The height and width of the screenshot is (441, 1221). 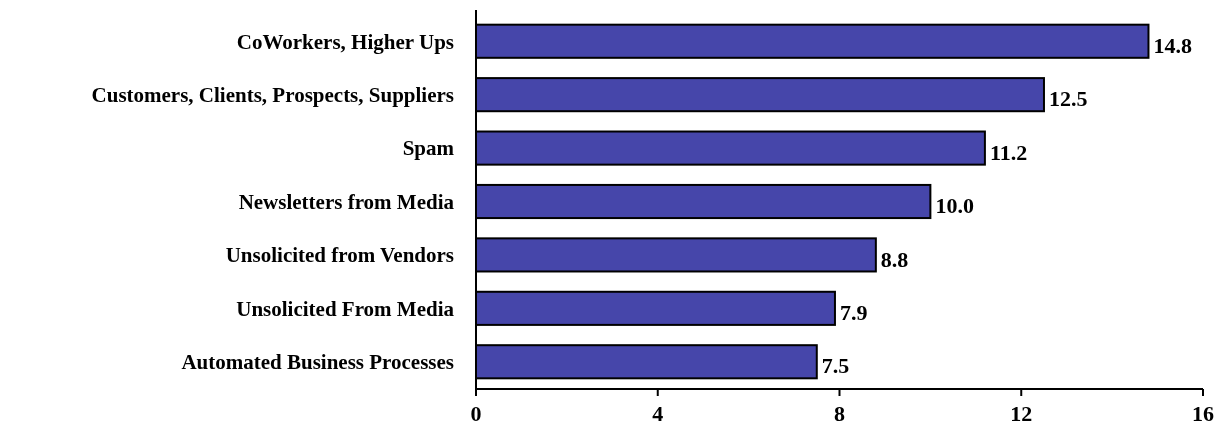 I want to click on y-tick-label: Spam, so click(x=428, y=148).